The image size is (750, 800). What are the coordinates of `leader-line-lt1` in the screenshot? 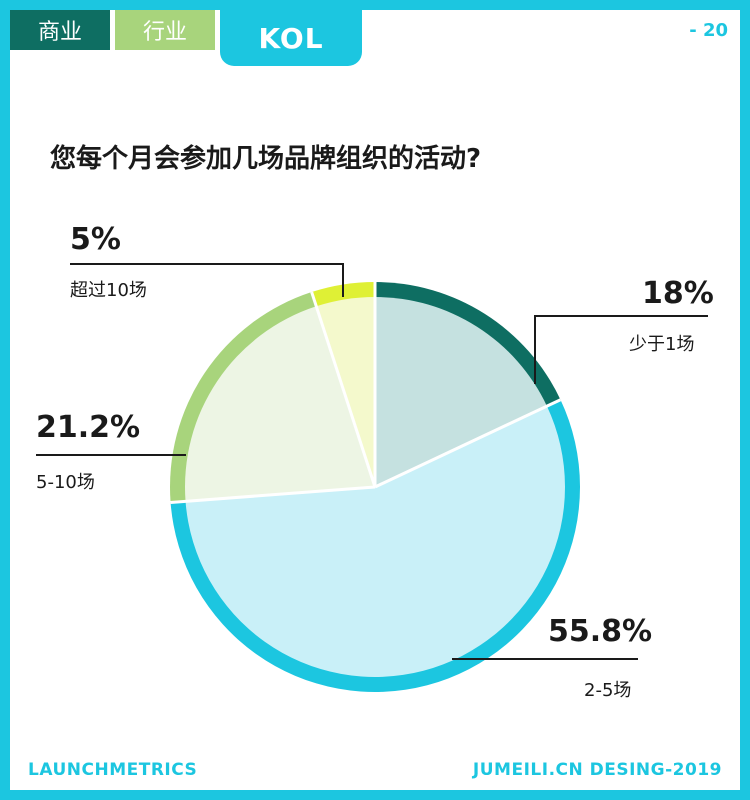 It's located at (621, 349).